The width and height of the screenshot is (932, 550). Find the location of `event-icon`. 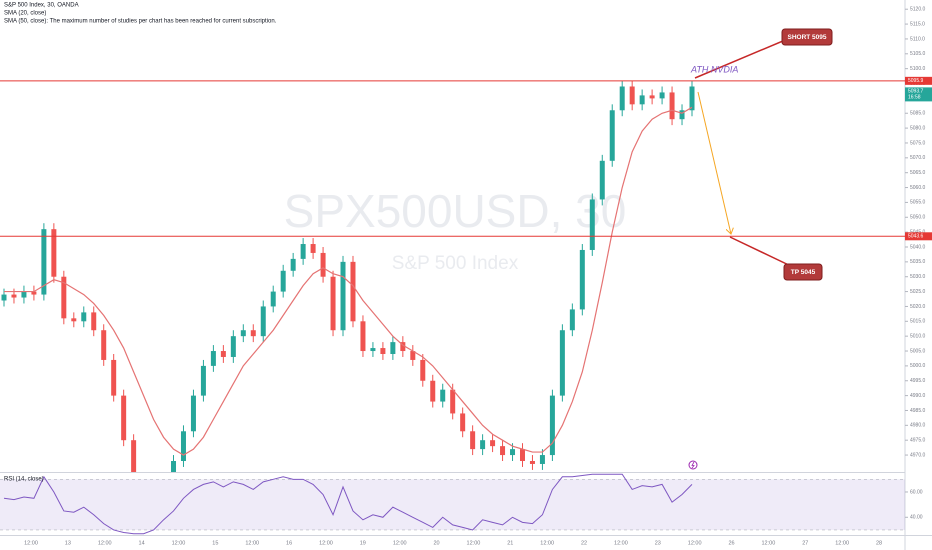

event-icon is located at coordinates (693, 465).